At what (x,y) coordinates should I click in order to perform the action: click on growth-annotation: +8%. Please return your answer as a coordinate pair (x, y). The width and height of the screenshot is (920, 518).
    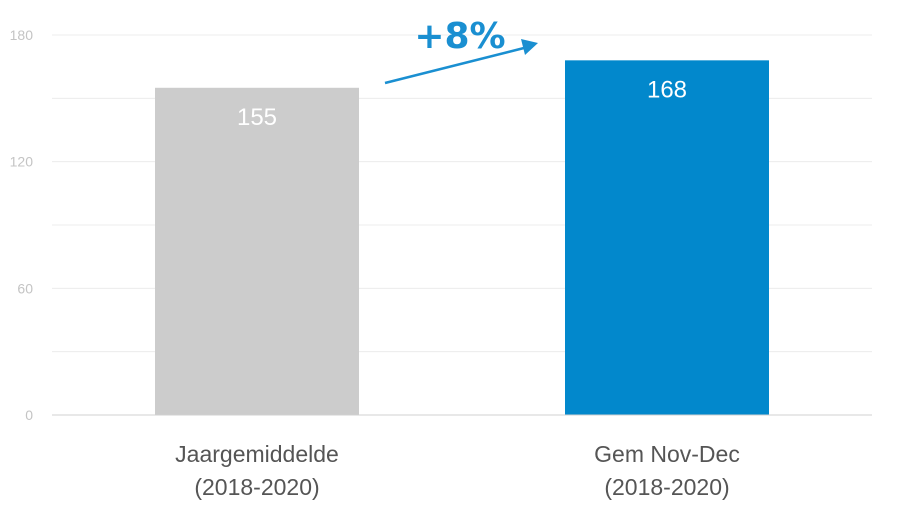
    Looking at the image, I should click on (461, 50).